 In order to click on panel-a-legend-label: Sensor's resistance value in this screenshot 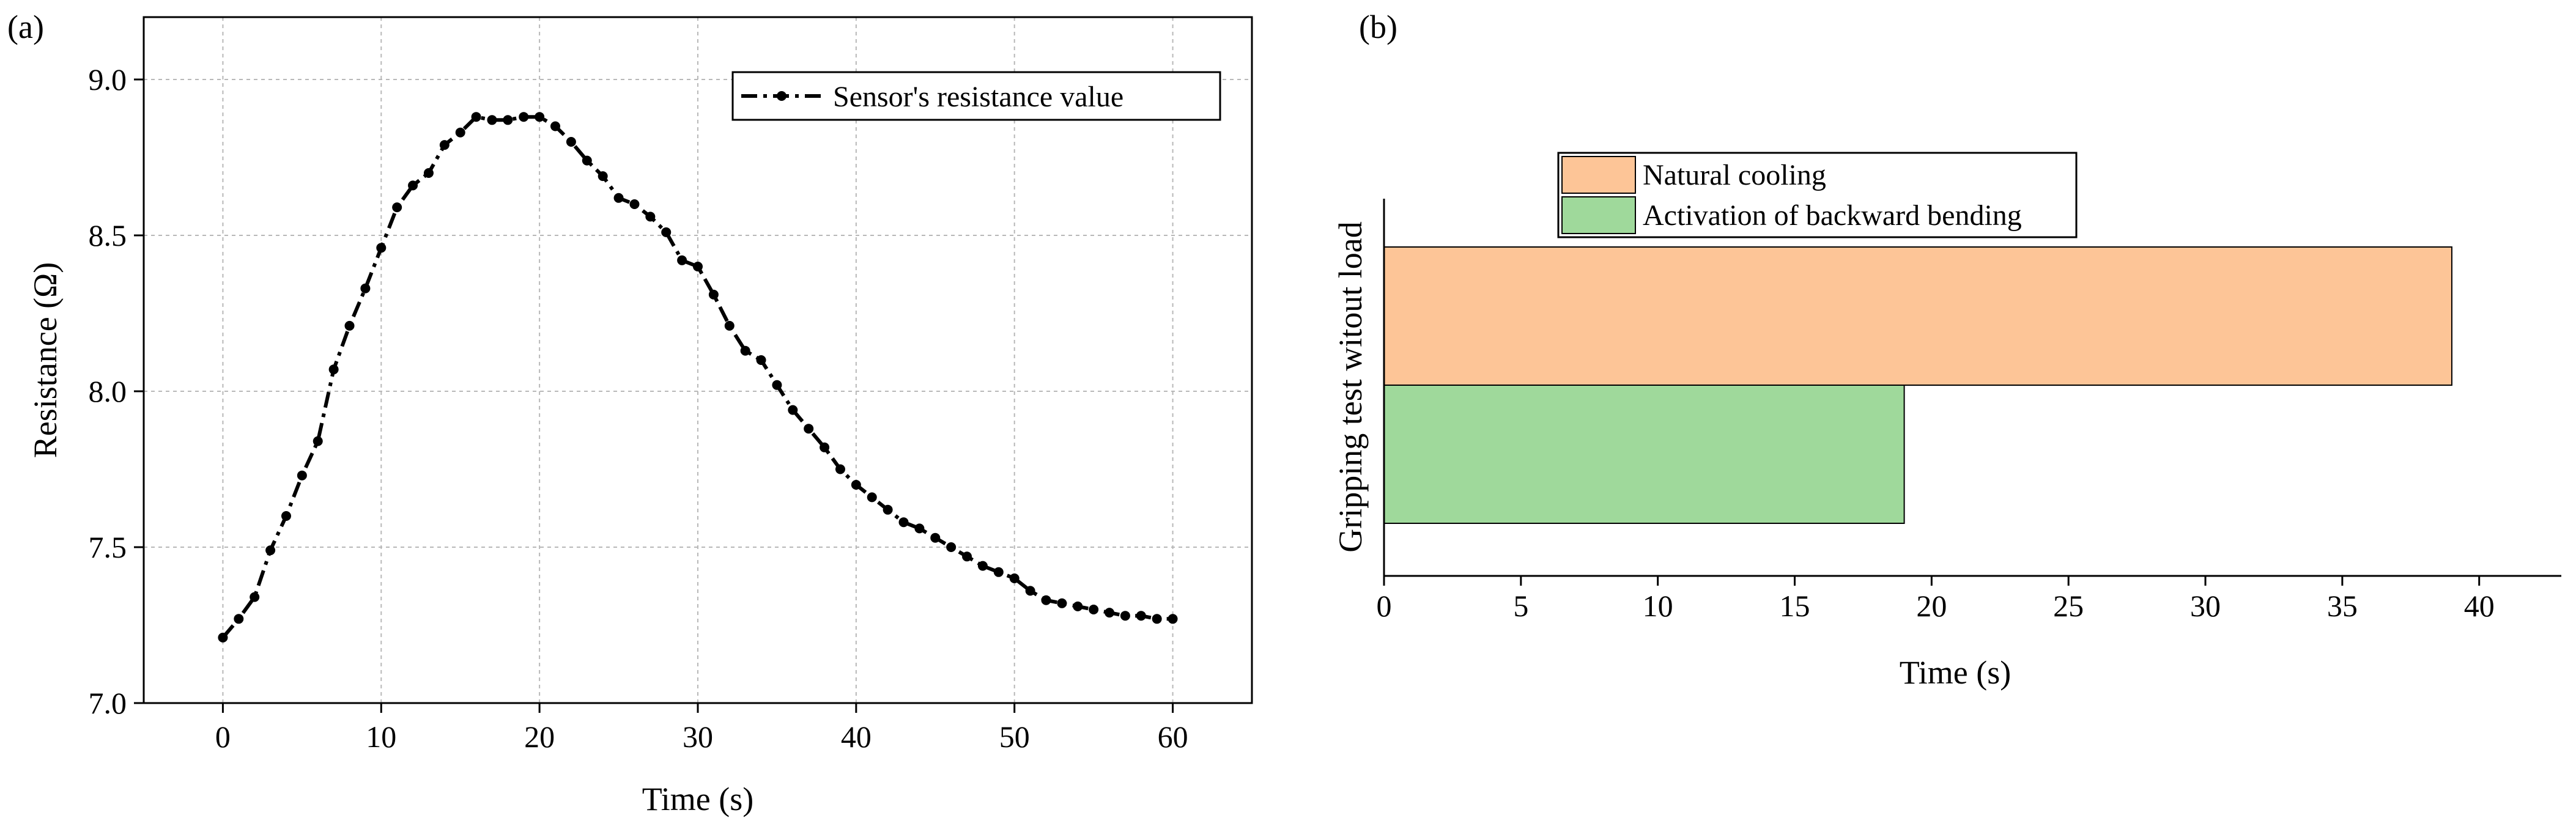, I will do `click(978, 97)`.